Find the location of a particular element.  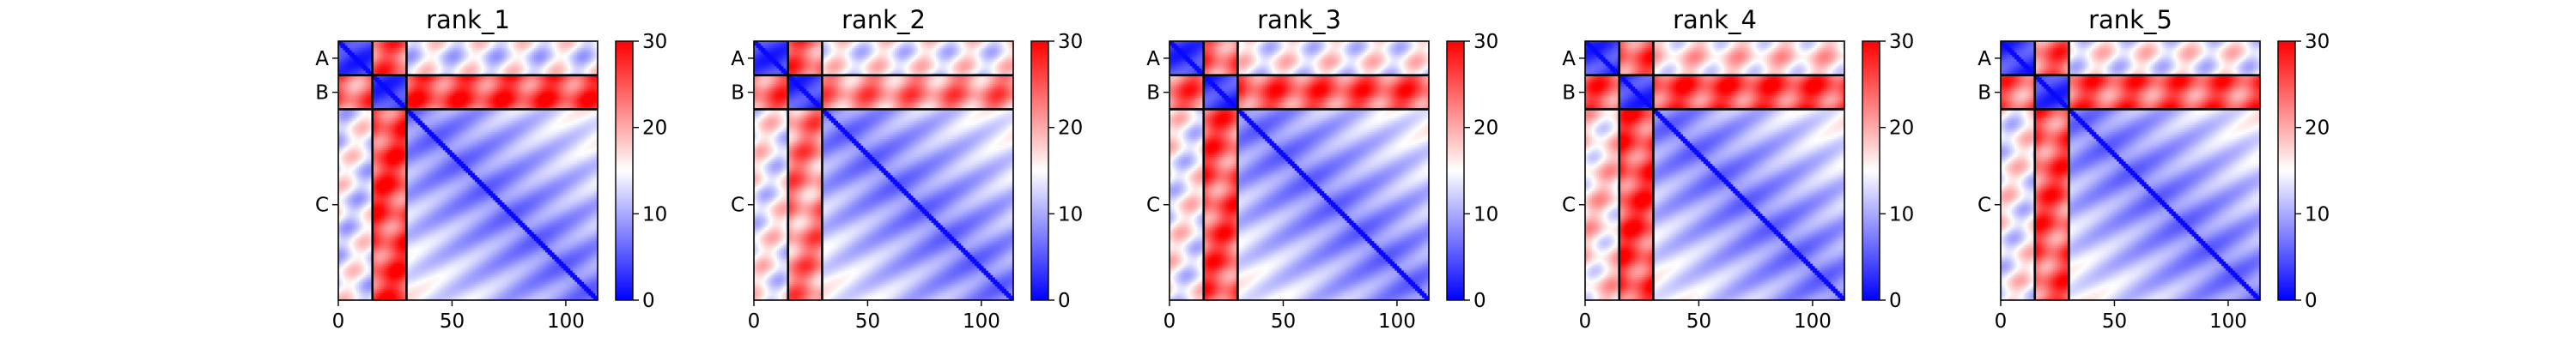

heatmap-cells is located at coordinates (468, 171).